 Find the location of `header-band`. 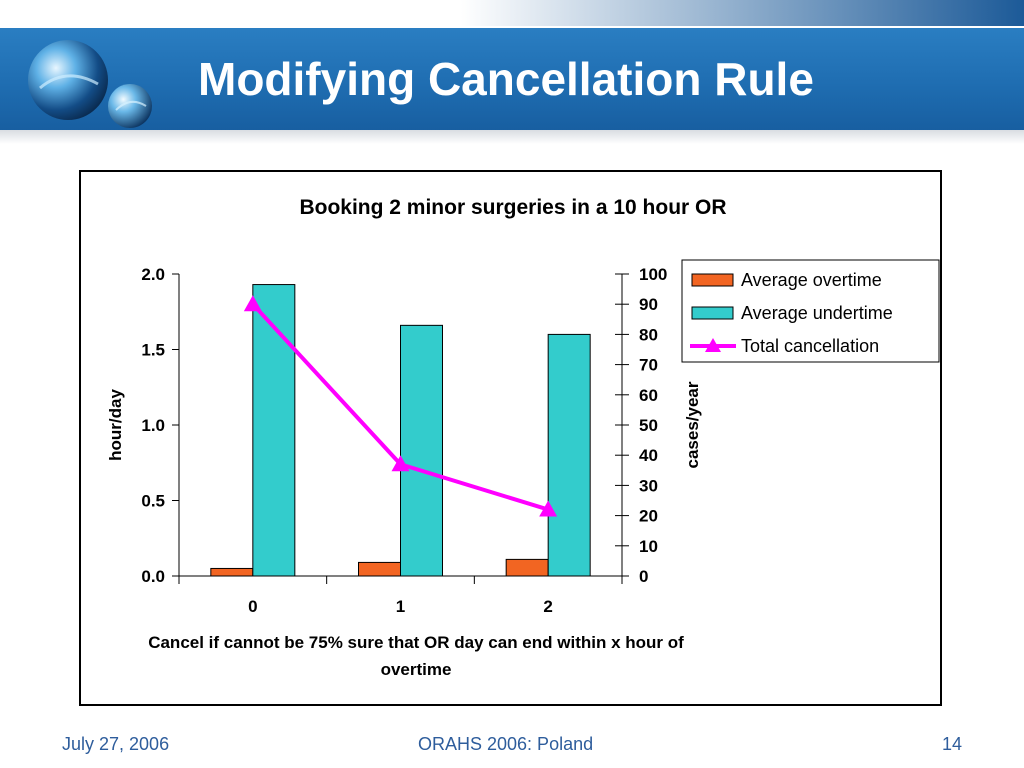

header-band is located at coordinates (512, 80).